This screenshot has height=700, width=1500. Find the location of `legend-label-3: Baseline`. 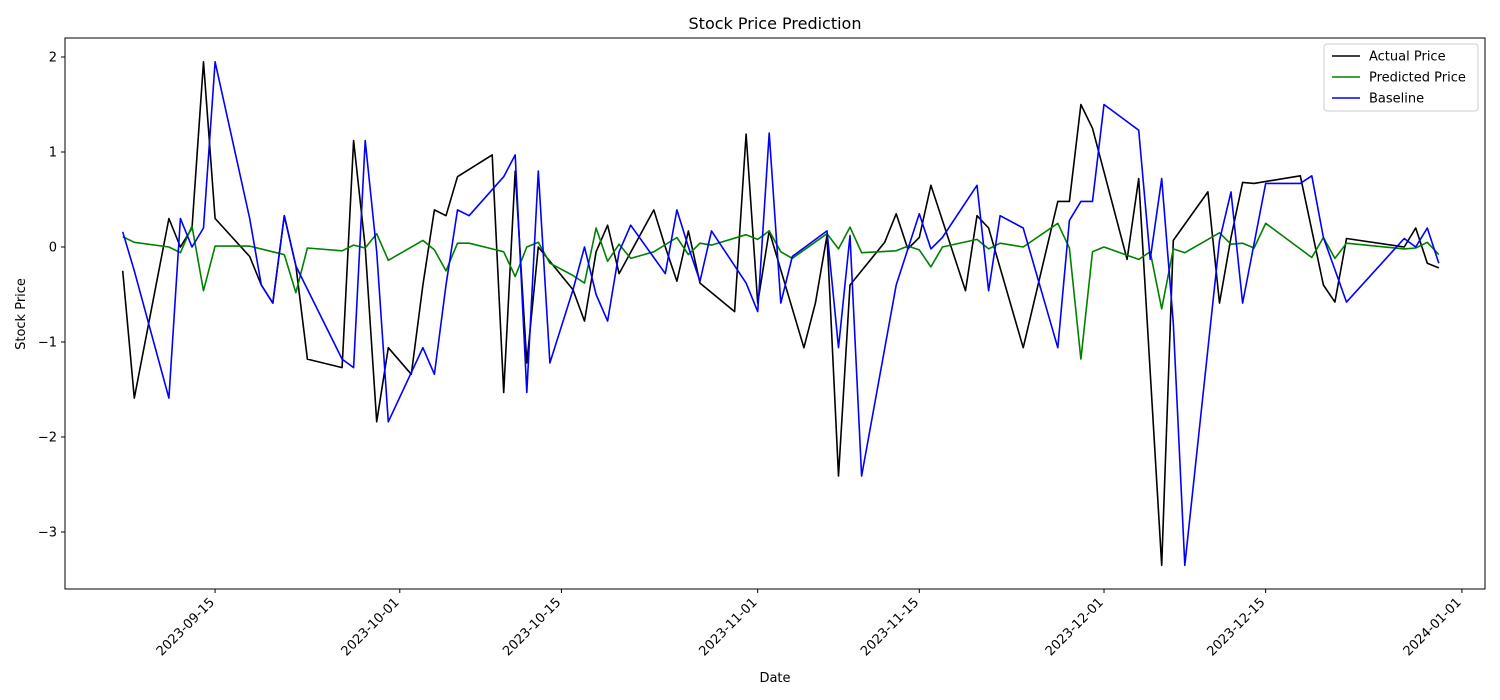

legend-label-3: Baseline is located at coordinates (1396, 99).